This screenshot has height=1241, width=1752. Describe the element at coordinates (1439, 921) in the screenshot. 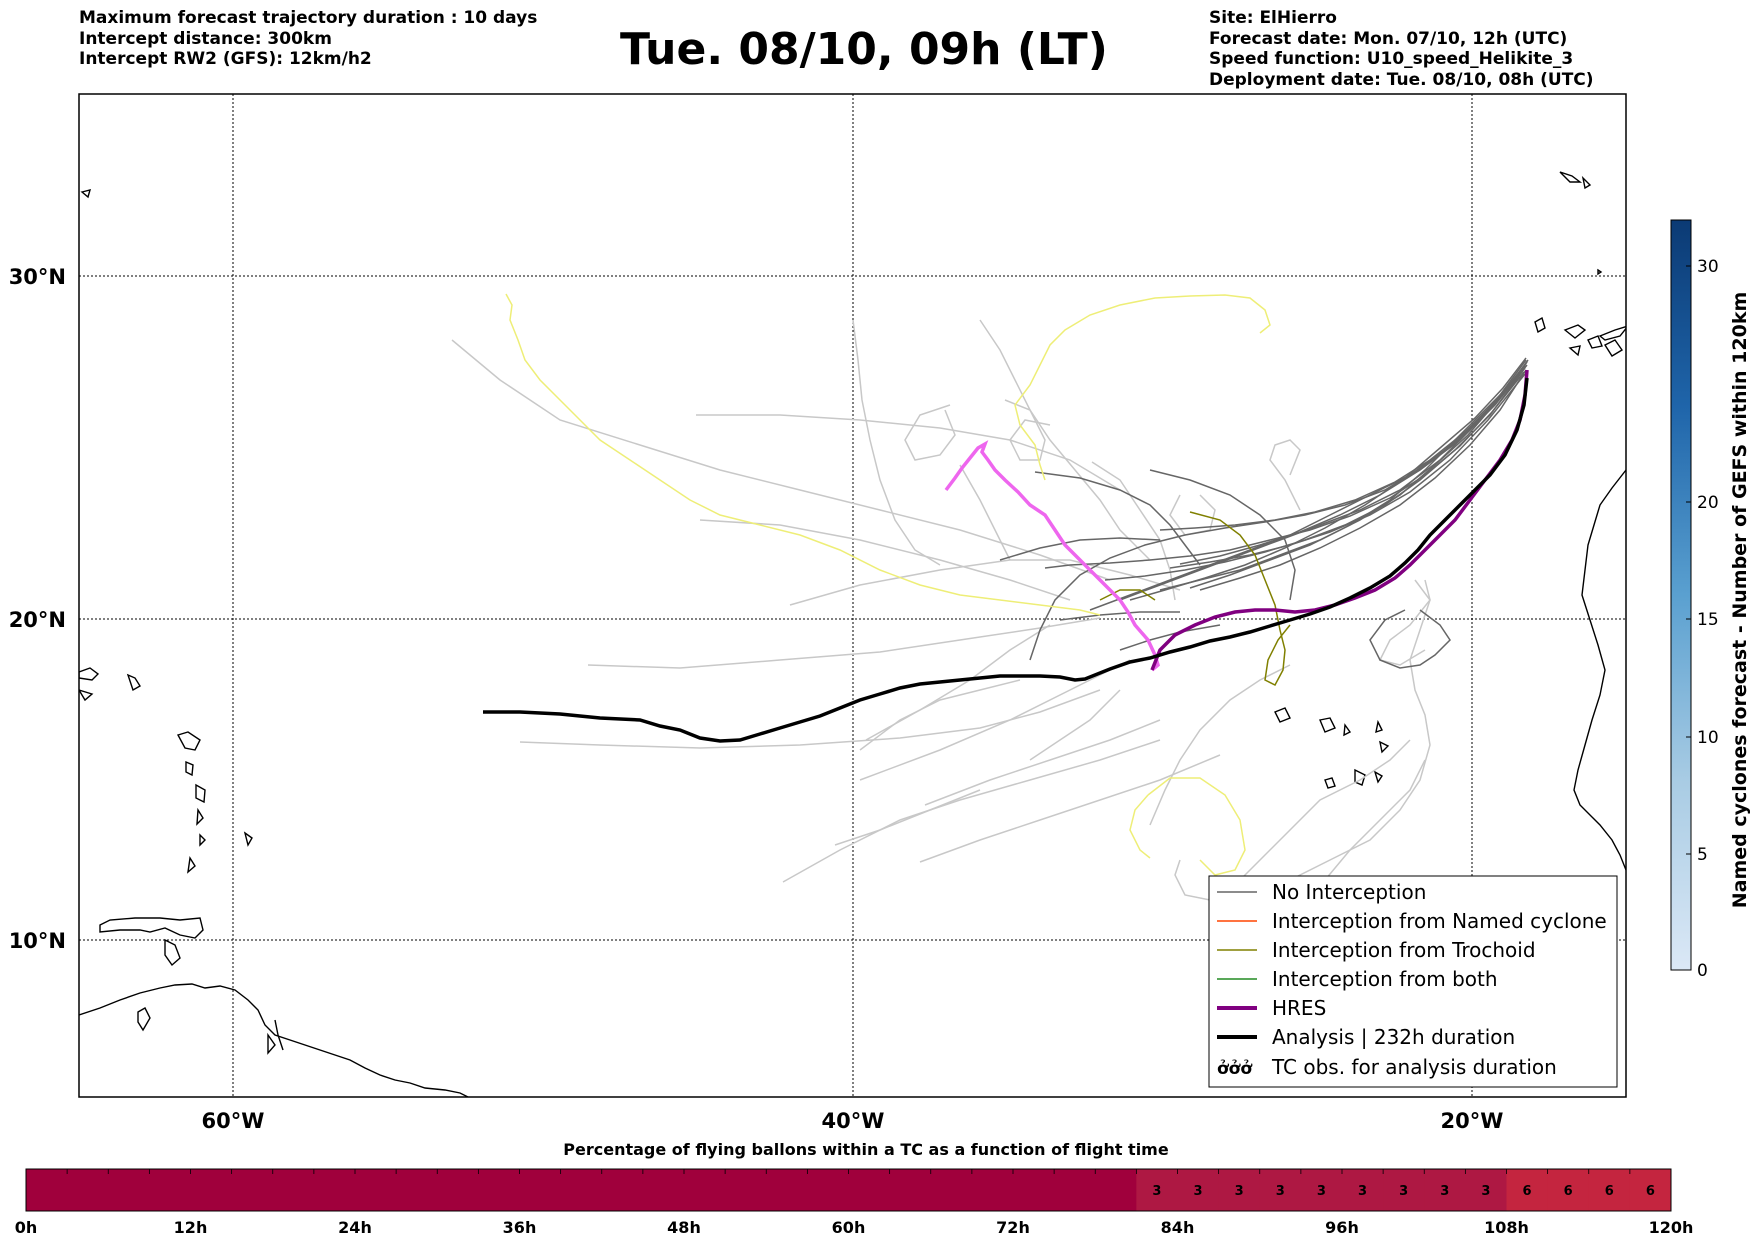

I see `legend-item-named-cyclone: Interception from Named cyclone` at that location.